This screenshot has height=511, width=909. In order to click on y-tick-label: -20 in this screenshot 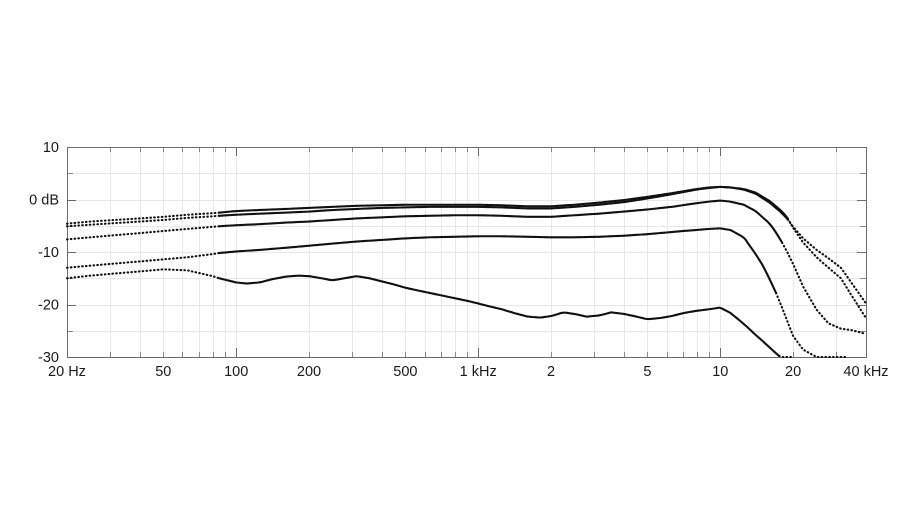, I will do `click(48, 306)`.